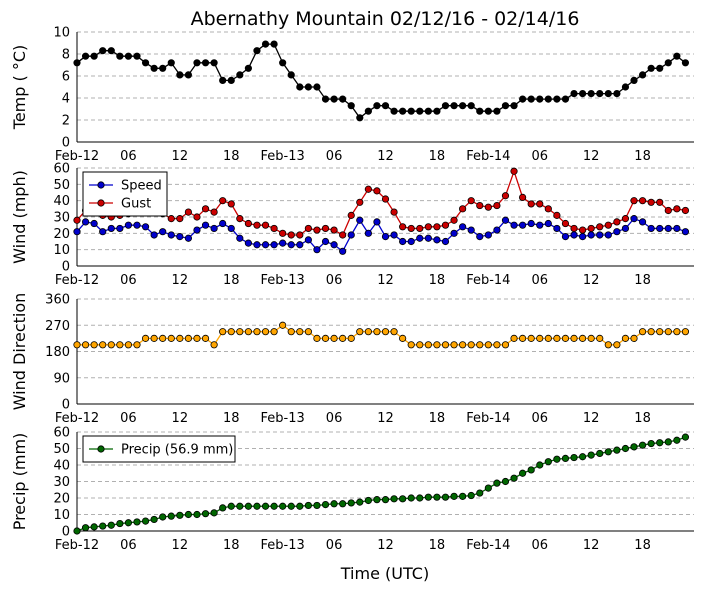  Describe the element at coordinates (177, 450) in the screenshot. I see `legend-label: Precip (56.9 mm)` at that location.